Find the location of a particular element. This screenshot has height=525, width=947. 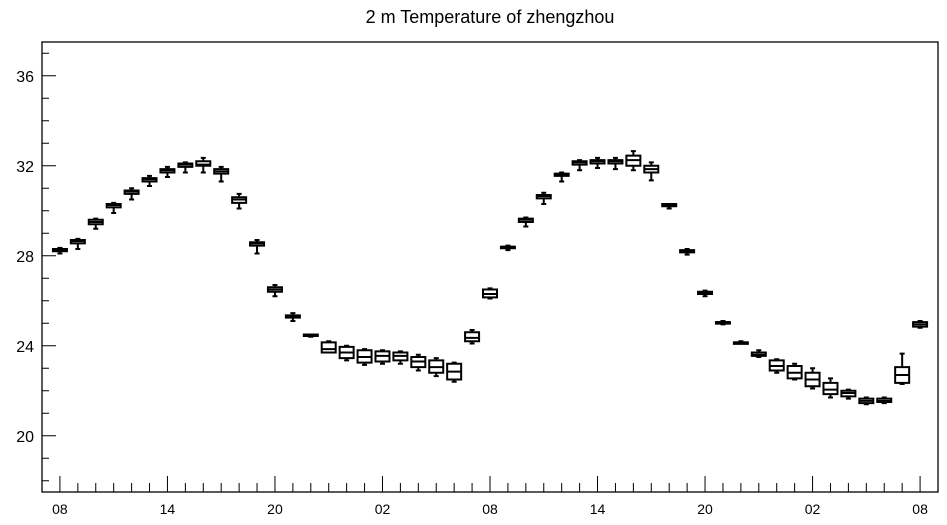

y-tick-label: 32 is located at coordinates (25, 167).